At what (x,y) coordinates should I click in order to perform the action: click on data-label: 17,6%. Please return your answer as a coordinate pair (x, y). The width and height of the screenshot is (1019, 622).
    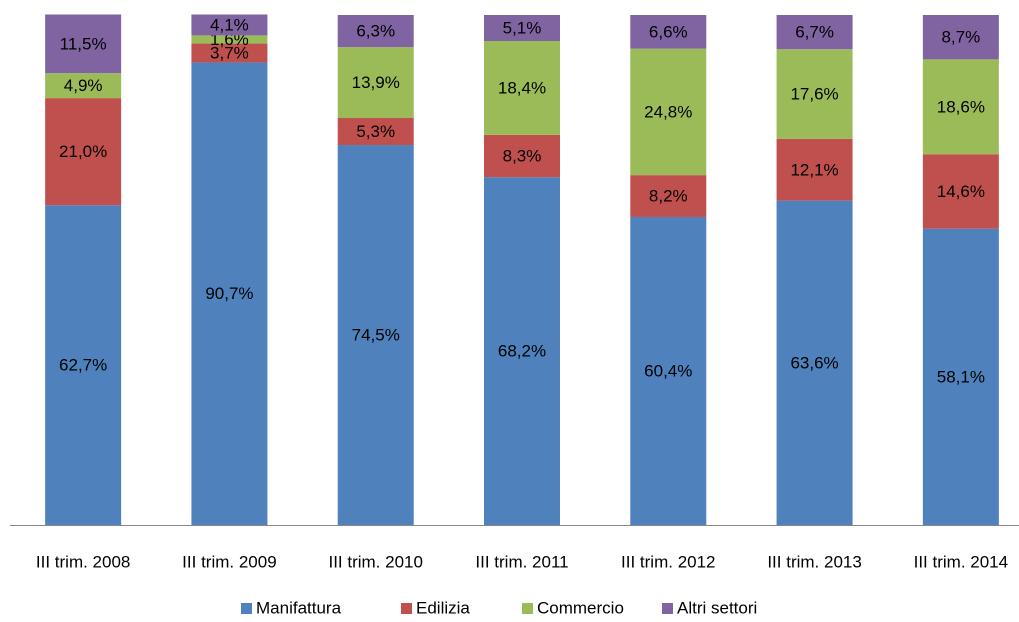
    Looking at the image, I should click on (814, 94).